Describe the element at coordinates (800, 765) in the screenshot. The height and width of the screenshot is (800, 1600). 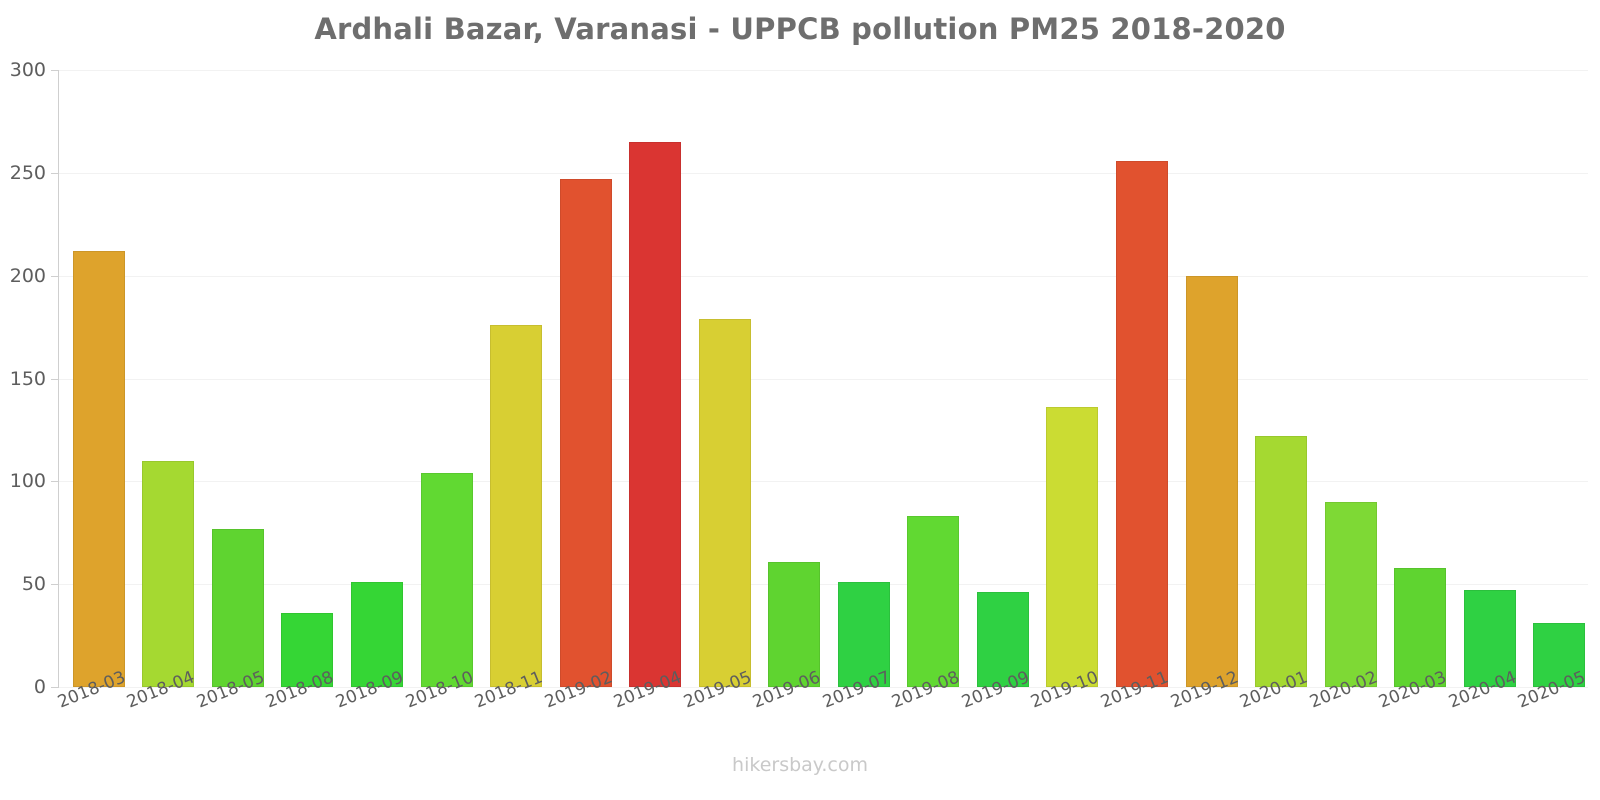
I see `footer-watermark: hikersbay.com` at that location.